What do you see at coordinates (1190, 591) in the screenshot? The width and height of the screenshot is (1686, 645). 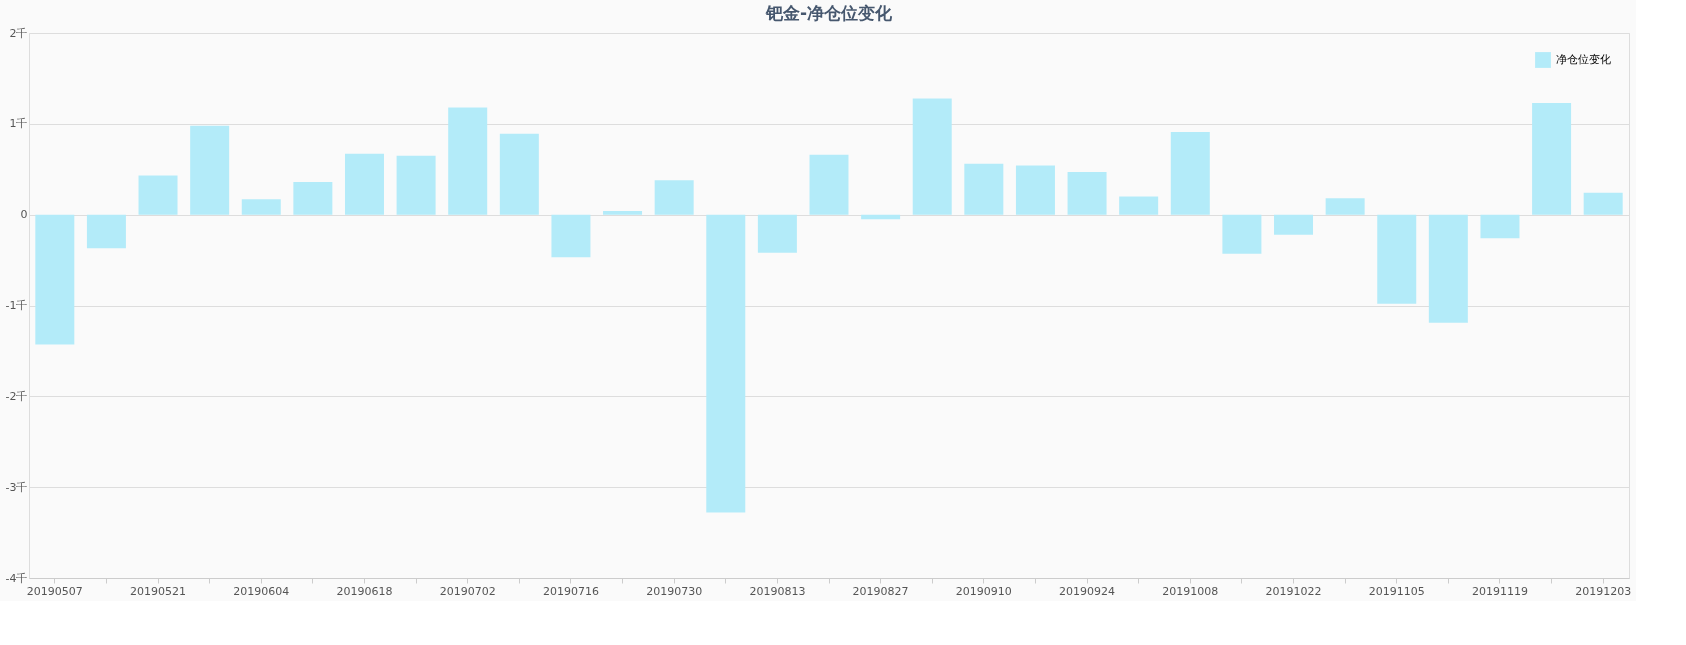 I see `x-tick-label: 20191008` at bounding box center [1190, 591].